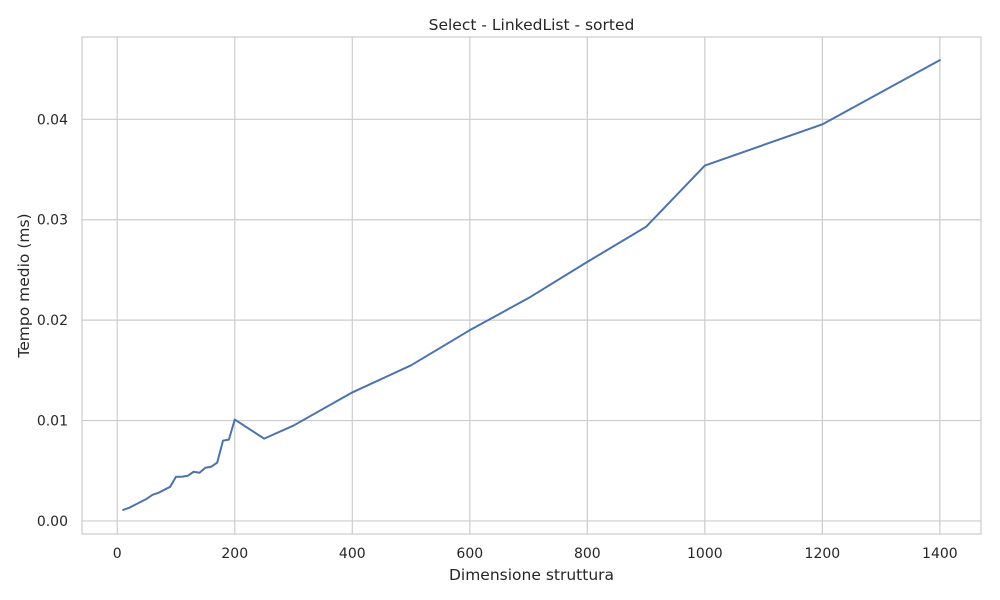  I want to click on x-tick-label: 400, so click(352, 554).